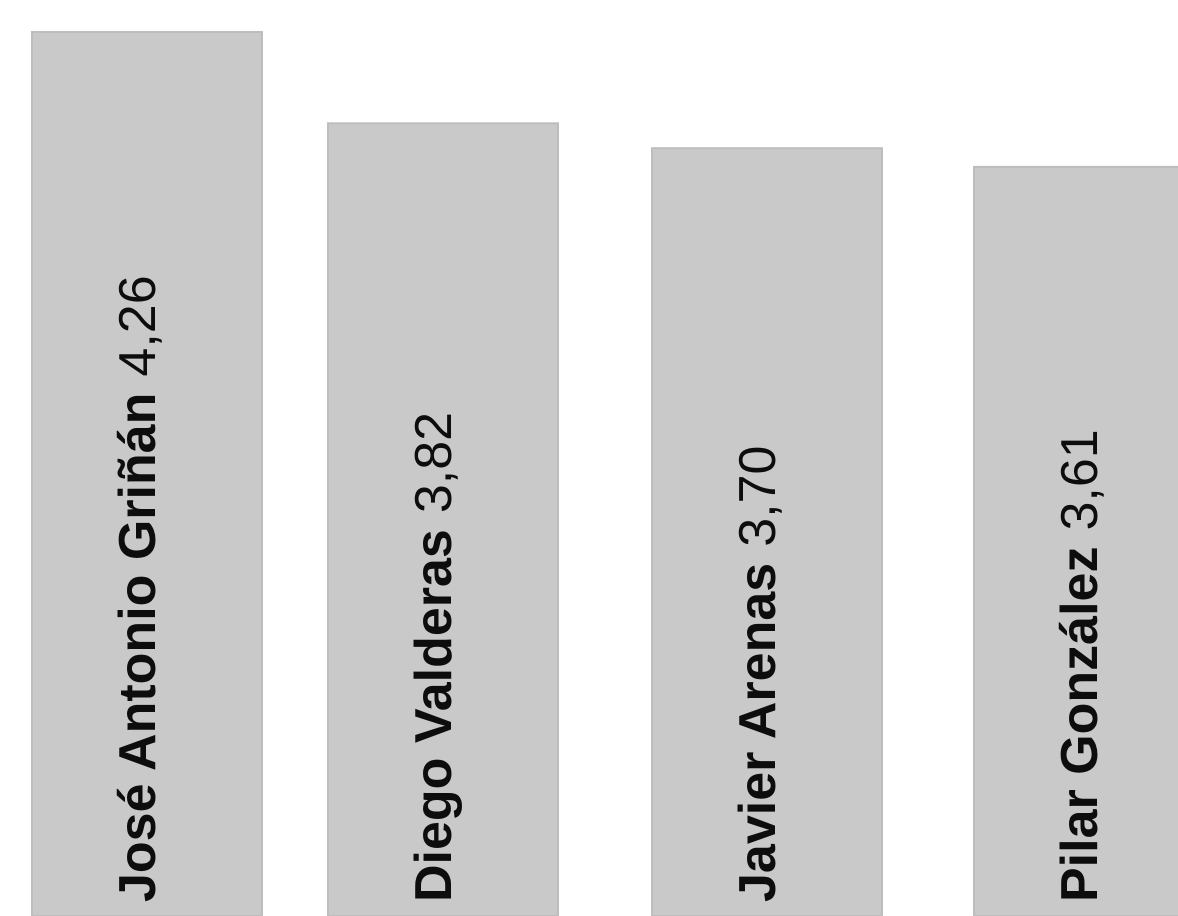 The width and height of the screenshot is (1178, 916). Describe the element at coordinates (758, 496) in the screenshot. I see `value-label-javier-arenas: 3,70` at that location.